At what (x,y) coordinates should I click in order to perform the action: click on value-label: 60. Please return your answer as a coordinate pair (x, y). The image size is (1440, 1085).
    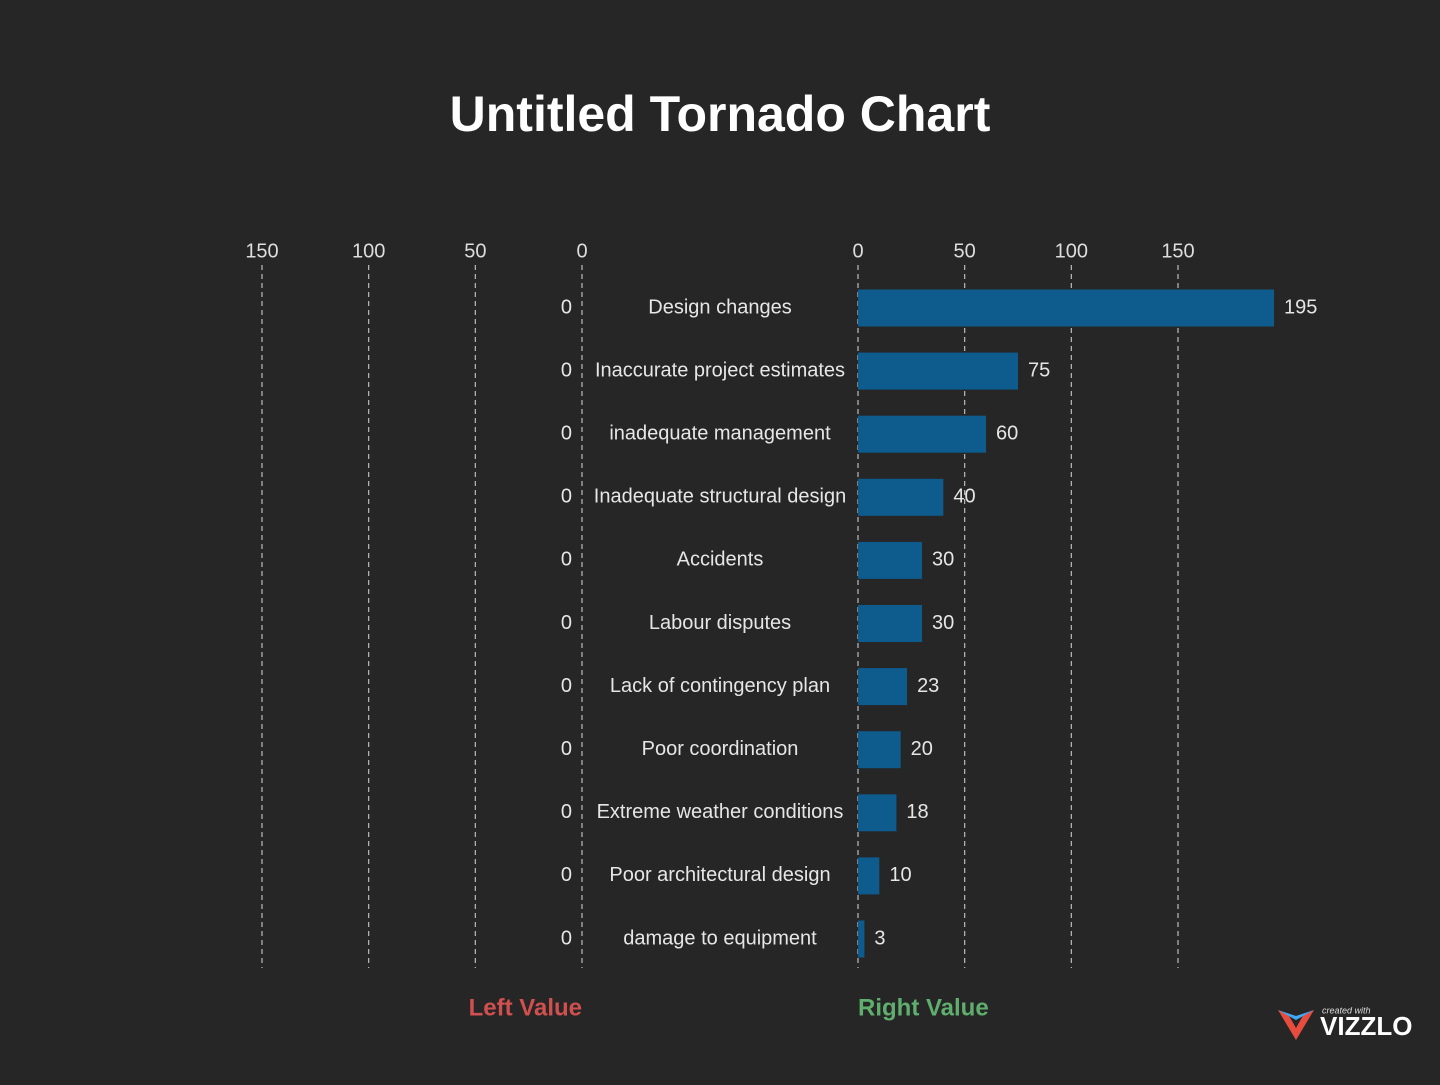
    Looking at the image, I should click on (1007, 433).